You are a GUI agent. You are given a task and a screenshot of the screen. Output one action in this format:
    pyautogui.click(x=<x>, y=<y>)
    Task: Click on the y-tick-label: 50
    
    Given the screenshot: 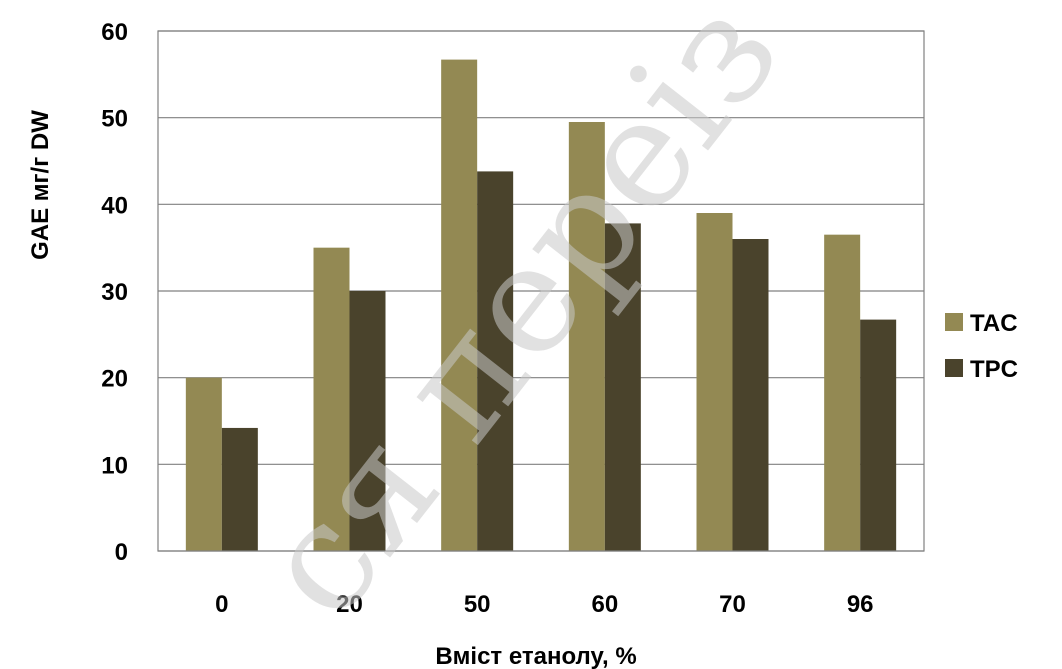 What is the action you would take?
    pyautogui.click(x=114, y=119)
    